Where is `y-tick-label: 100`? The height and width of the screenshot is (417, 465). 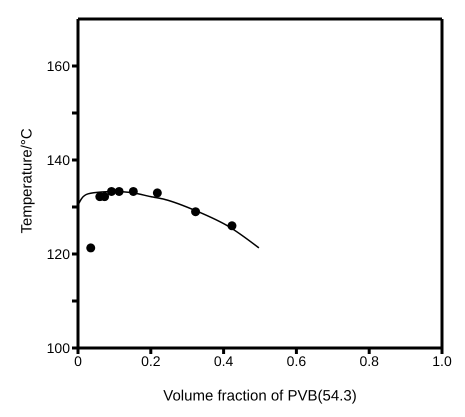 y-tick-label: 100 is located at coordinates (58, 348).